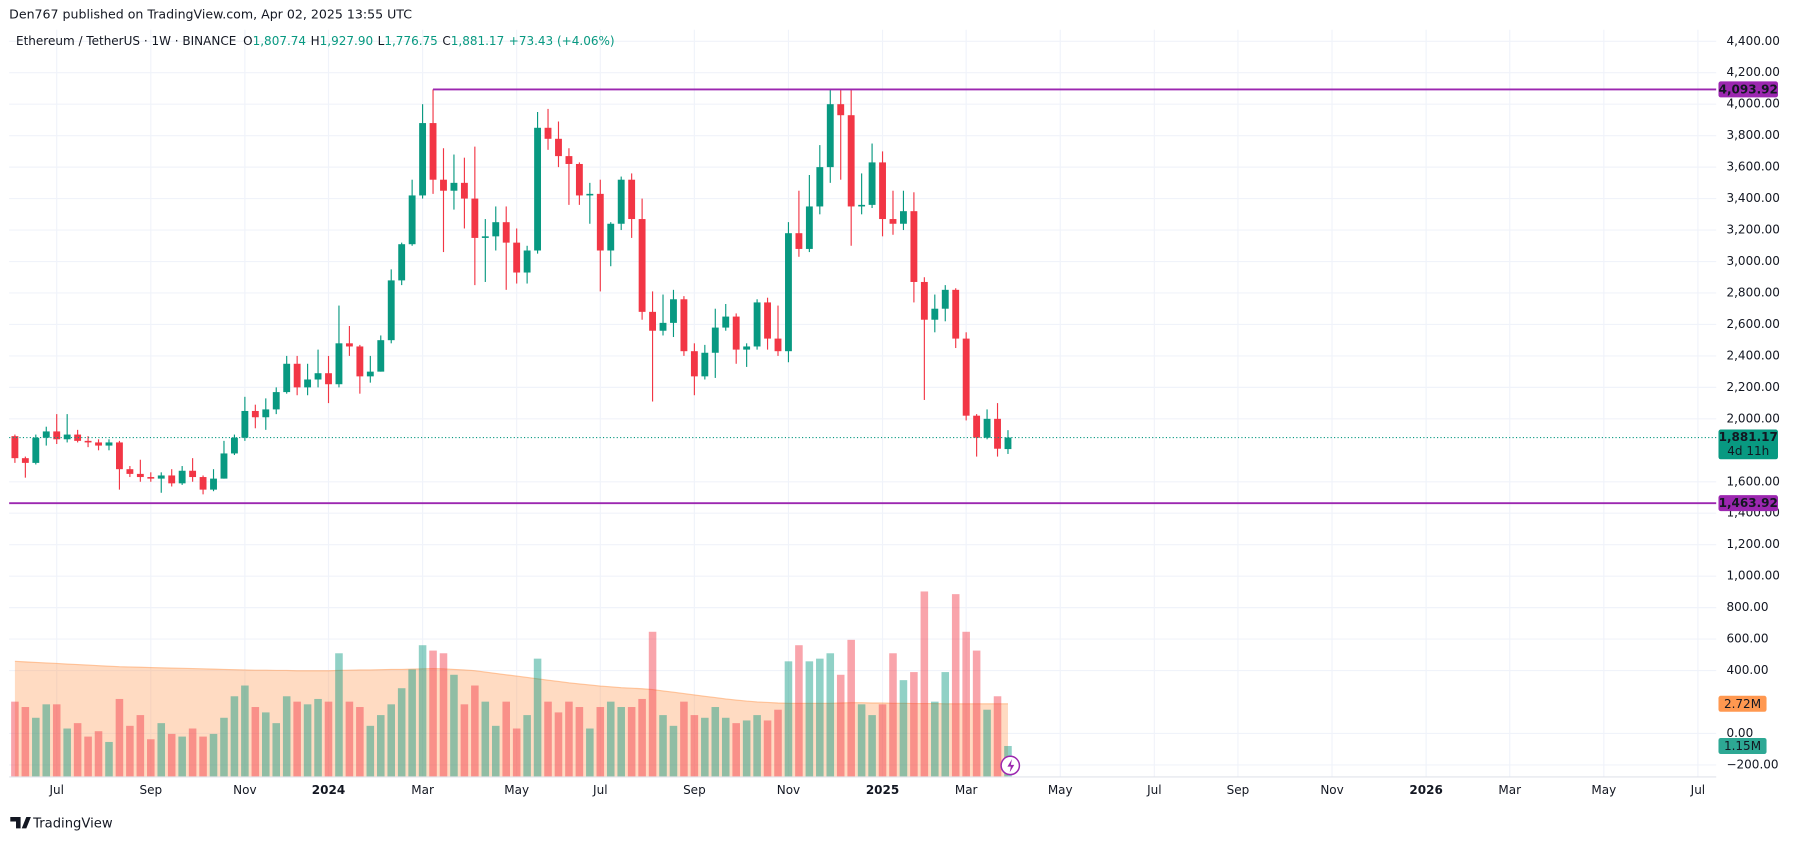 Image resolution: width=1794 pixels, height=841 pixels. Describe the element at coordinates (1752, 167) in the screenshot. I see `y-tick-label: 3,600.00` at that location.